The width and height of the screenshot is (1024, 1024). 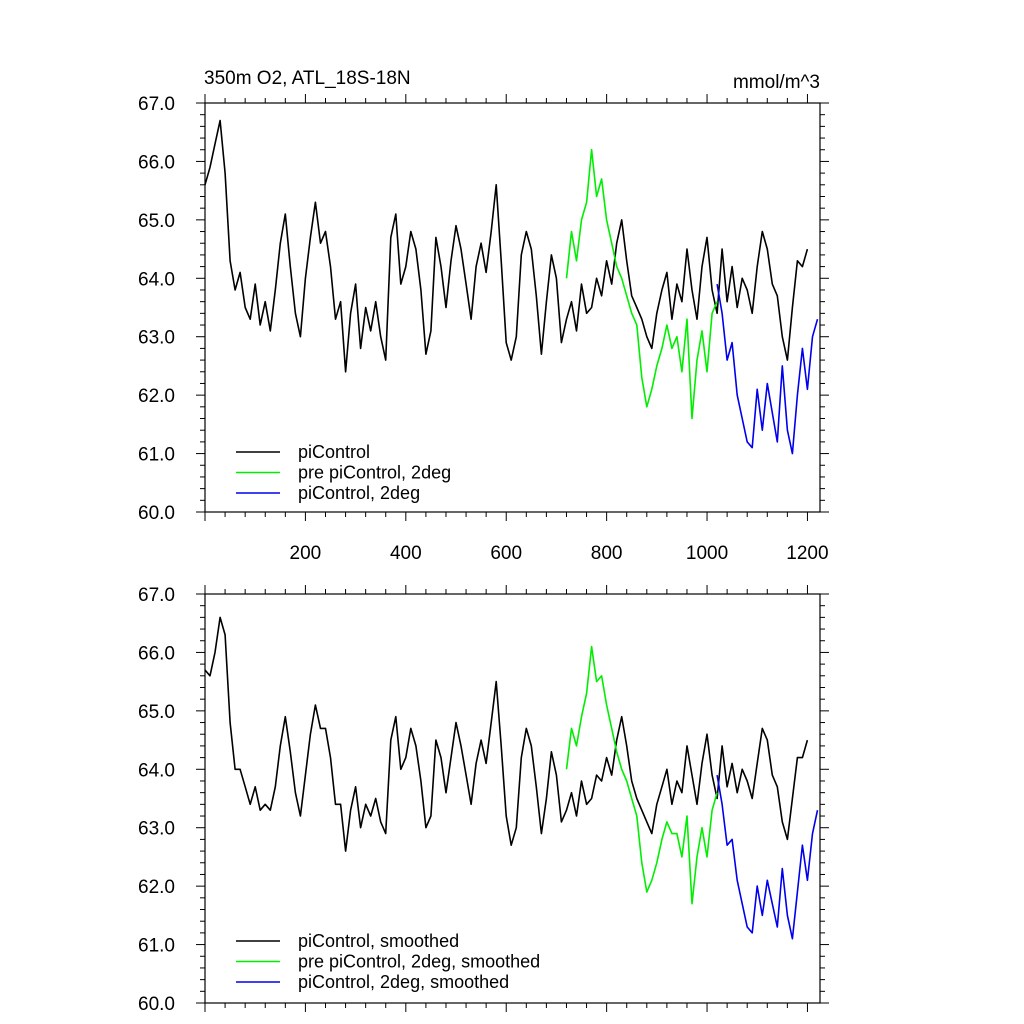 What do you see at coordinates (607, 553) in the screenshot?
I see `x-tick-label: 800` at bounding box center [607, 553].